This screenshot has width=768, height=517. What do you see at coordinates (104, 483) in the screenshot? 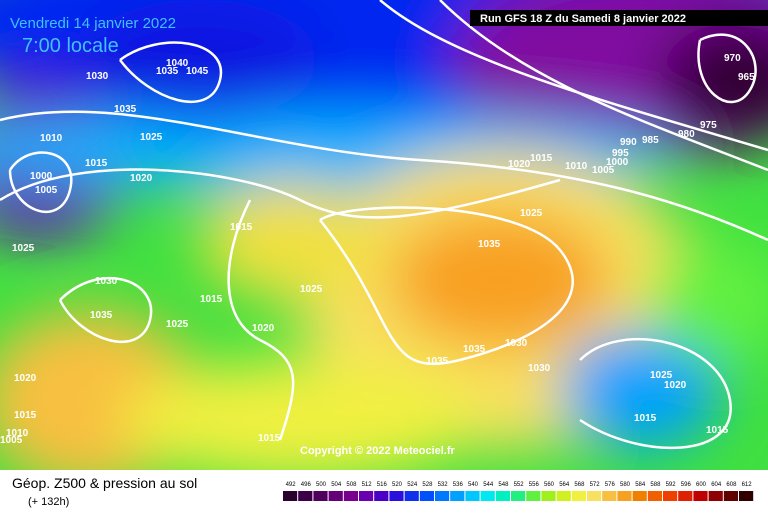
I see `footer-title: Géop. Z500 & pression au sol` at bounding box center [104, 483].